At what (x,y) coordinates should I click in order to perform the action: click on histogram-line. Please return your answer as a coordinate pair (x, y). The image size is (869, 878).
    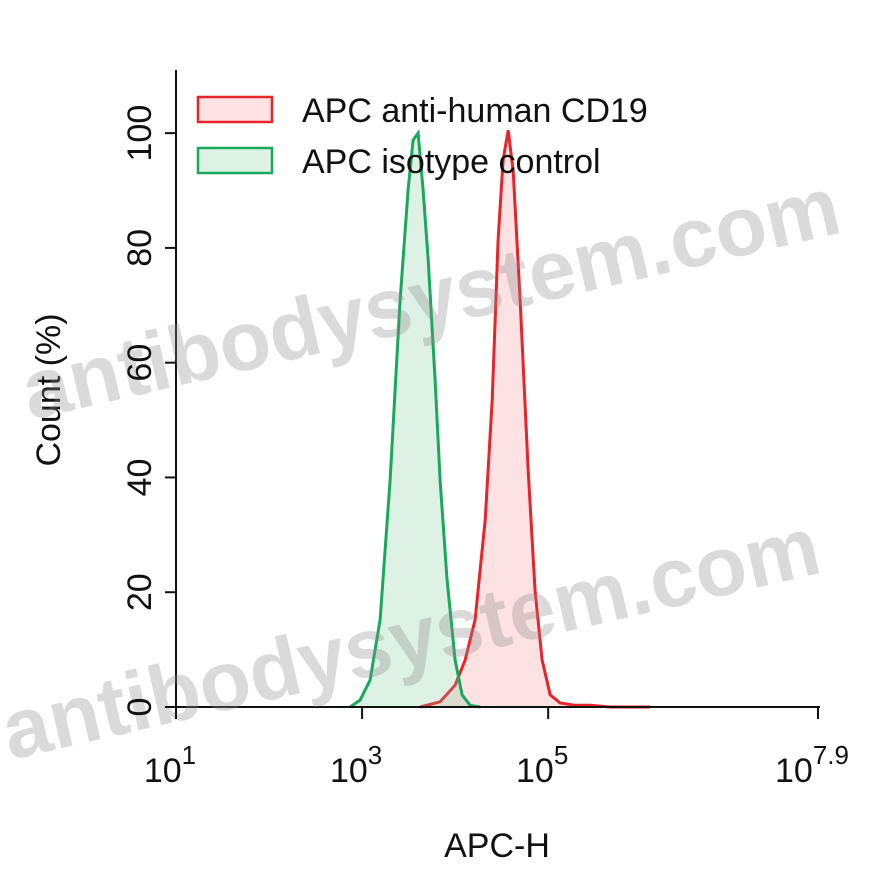
    Looking at the image, I should click on (415, 418).